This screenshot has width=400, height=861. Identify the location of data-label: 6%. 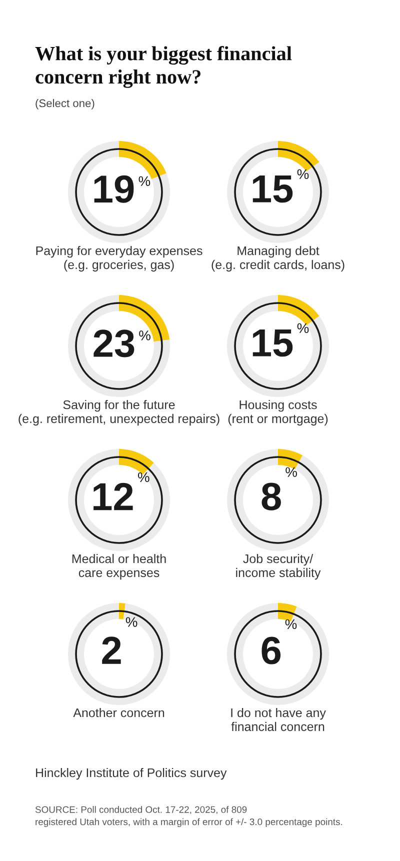
(279, 641).